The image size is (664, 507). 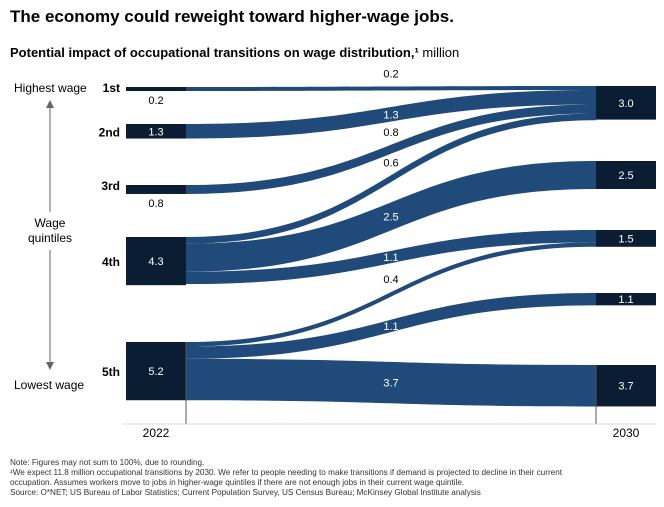 What do you see at coordinates (50, 223) in the screenshot?
I see `wage-quintiles-label-1: Wage` at bounding box center [50, 223].